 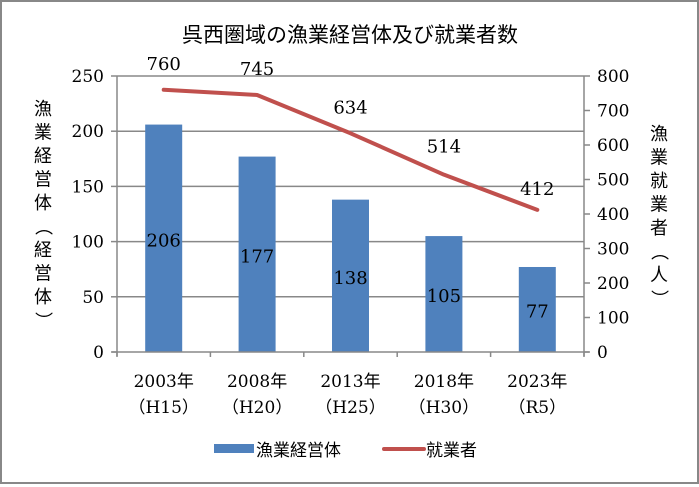 What do you see at coordinates (88, 243) in the screenshot?
I see `left-tick-label: 100` at bounding box center [88, 243].